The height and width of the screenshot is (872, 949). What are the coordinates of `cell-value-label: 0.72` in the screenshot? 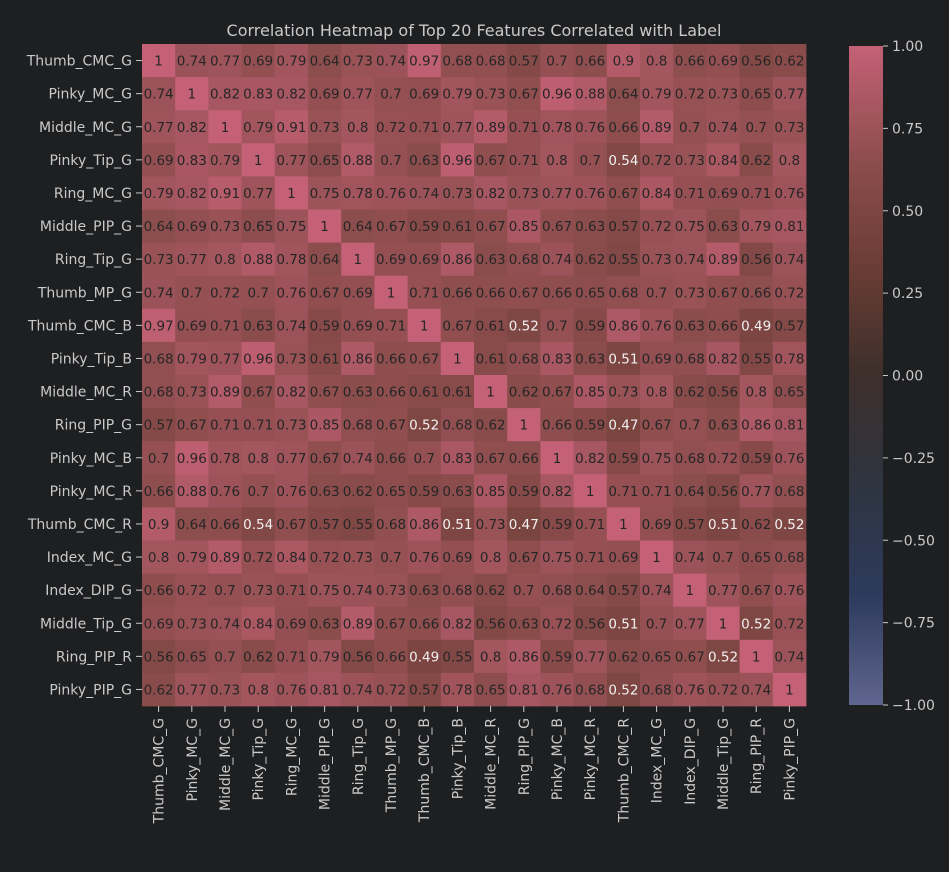 It's located at (557, 624).